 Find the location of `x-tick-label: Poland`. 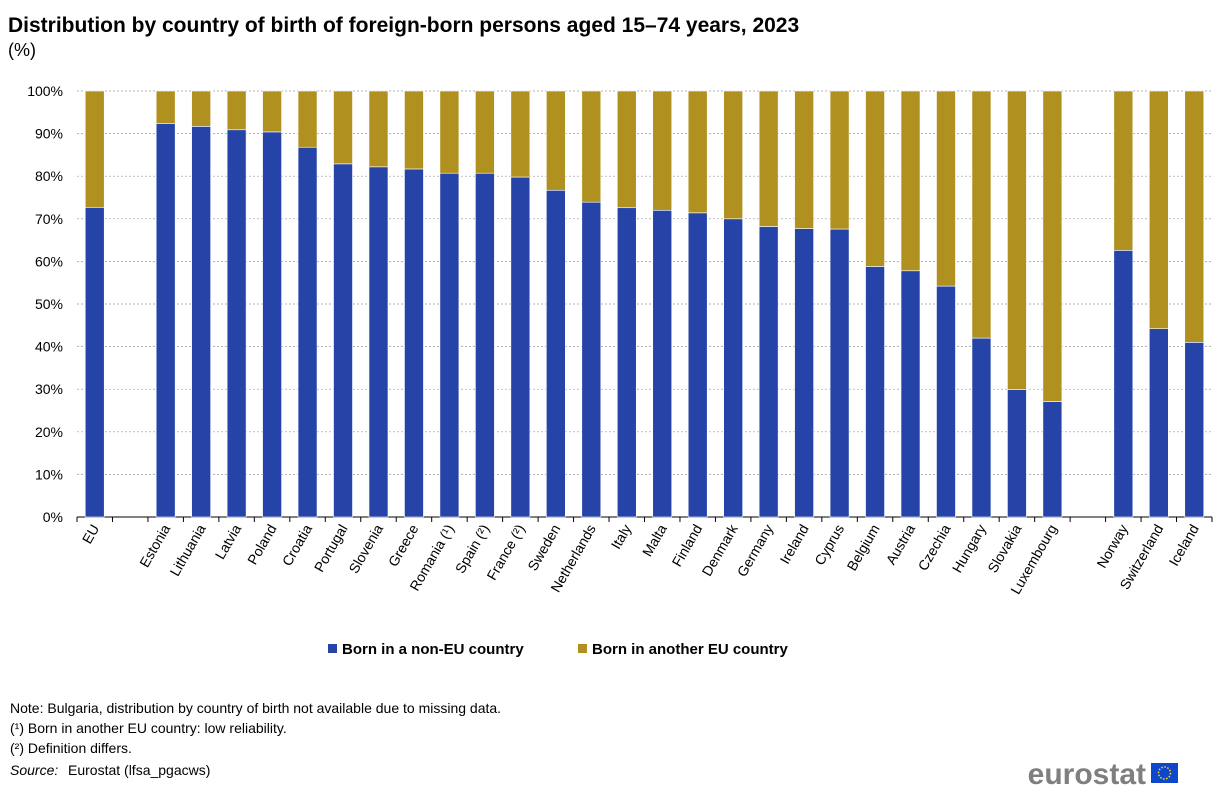

x-tick-label: Poland is located at coordinates (262, 545).